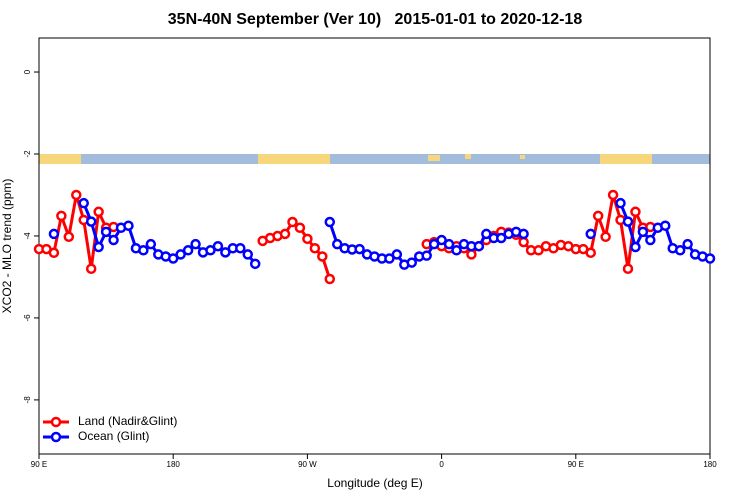 The image size is (750, 500). Describe the element at coordinates (307, 464) in the screenshot. I see `x-tick-label: 90 W` at that location.